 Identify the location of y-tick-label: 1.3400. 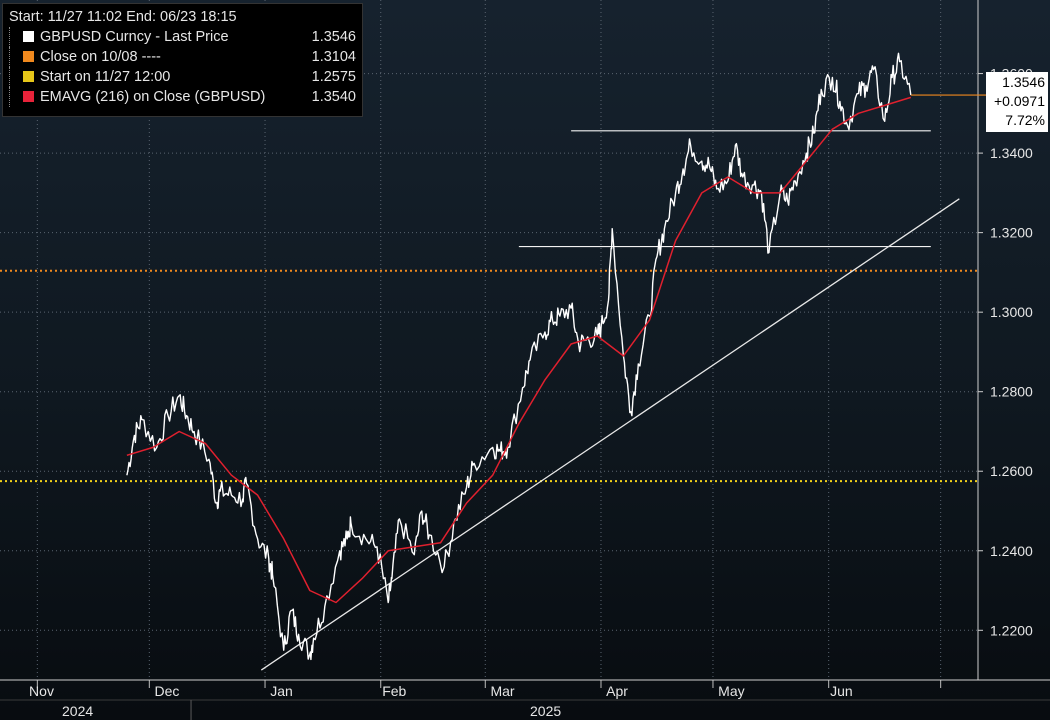
(1011, 153).